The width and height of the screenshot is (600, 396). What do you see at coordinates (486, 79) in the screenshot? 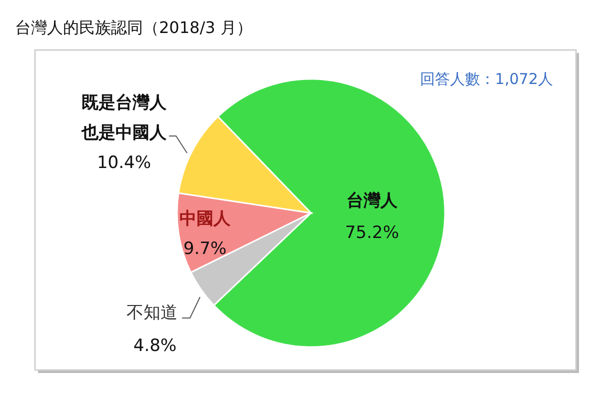
I see `text: 回答人數：1,072人` at bounding box center [486, 79].